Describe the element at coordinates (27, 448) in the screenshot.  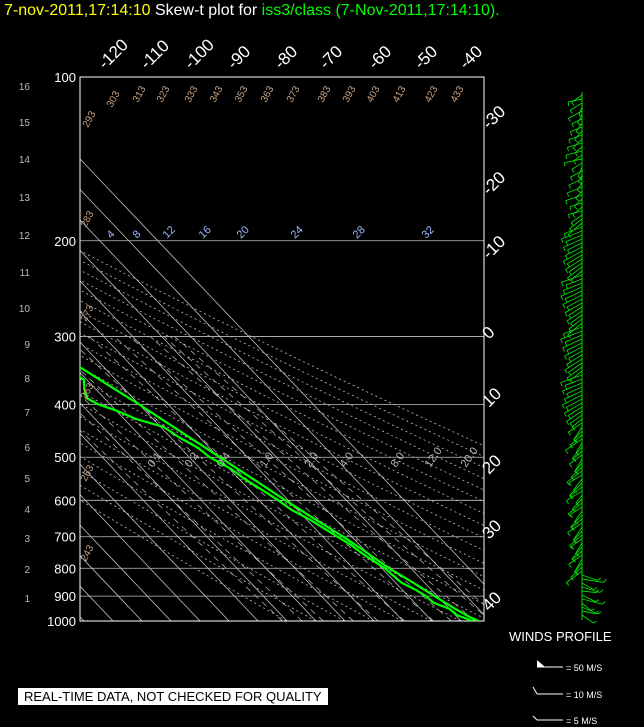
I see `height-tick-label: 6` at that location.